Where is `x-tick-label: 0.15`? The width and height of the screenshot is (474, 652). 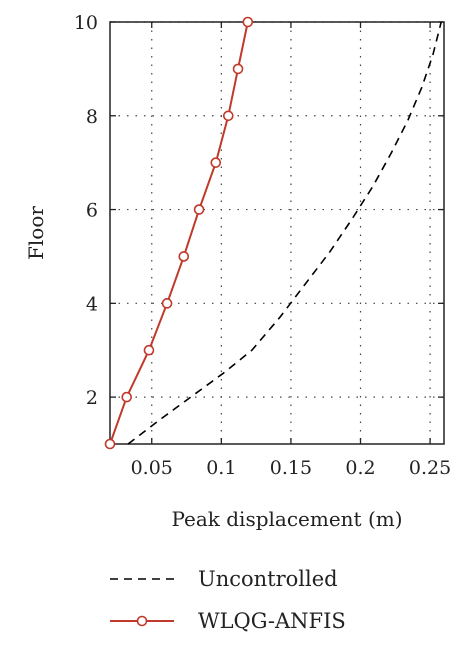
x-tick-label: 0.15 is located at coordinates (291, 468).